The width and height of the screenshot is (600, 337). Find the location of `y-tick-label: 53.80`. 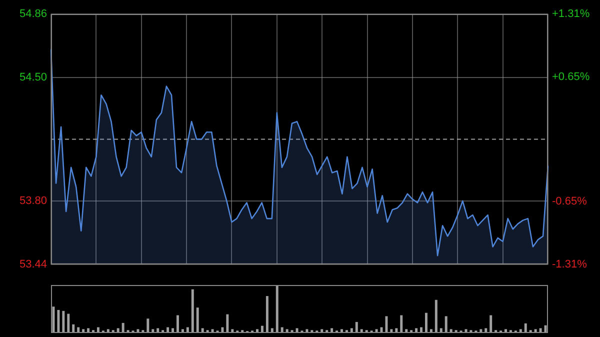

y-tick-label: 53.80 is located at coordinates (33, 200).